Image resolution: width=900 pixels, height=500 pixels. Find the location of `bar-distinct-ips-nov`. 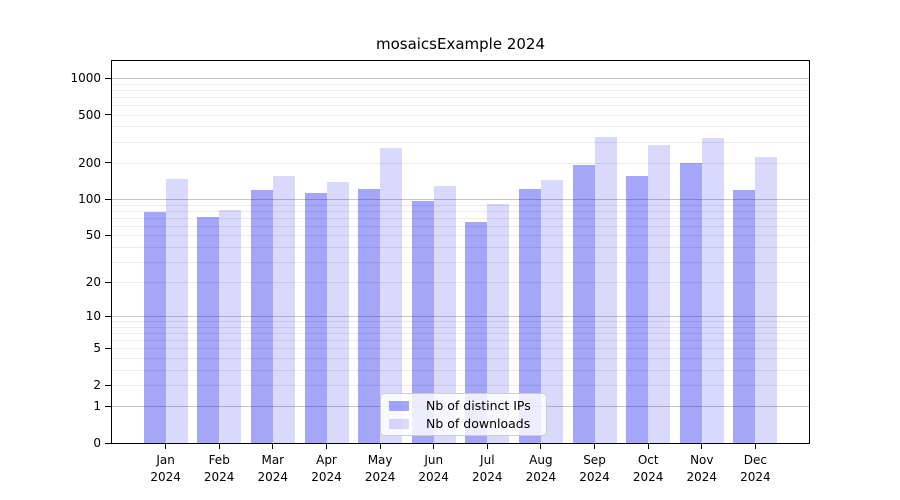

bar-distinct-ips-nov is located at coordinates (690, 302).